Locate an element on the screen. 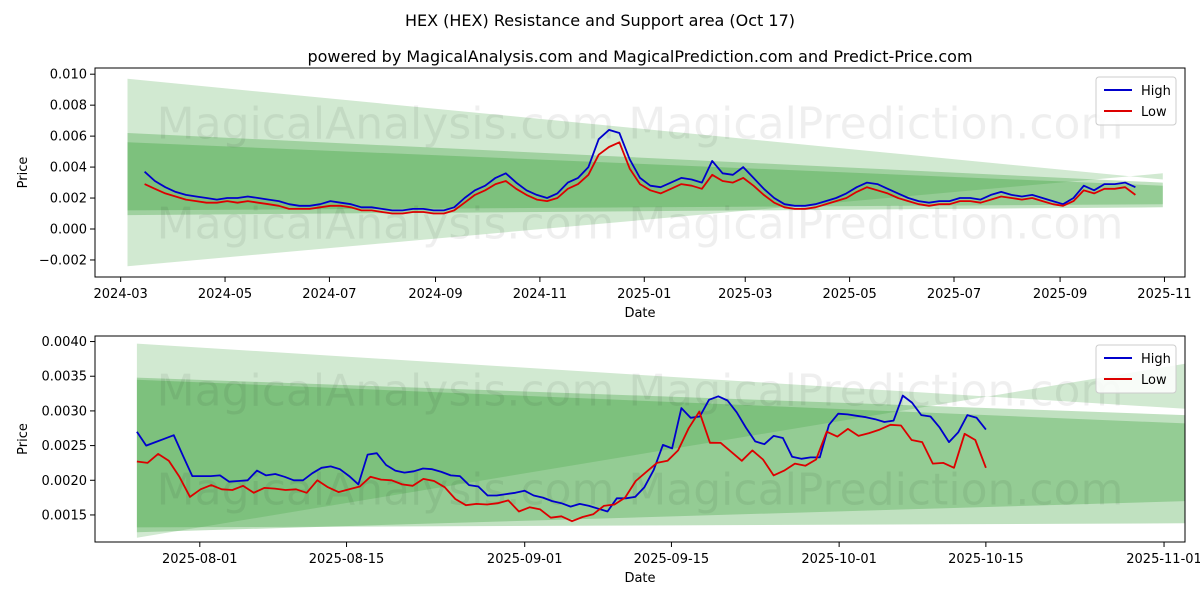 The image size is (1200, 600). x-tick-label: 2025-11 is located at coordinates (1164, 294).